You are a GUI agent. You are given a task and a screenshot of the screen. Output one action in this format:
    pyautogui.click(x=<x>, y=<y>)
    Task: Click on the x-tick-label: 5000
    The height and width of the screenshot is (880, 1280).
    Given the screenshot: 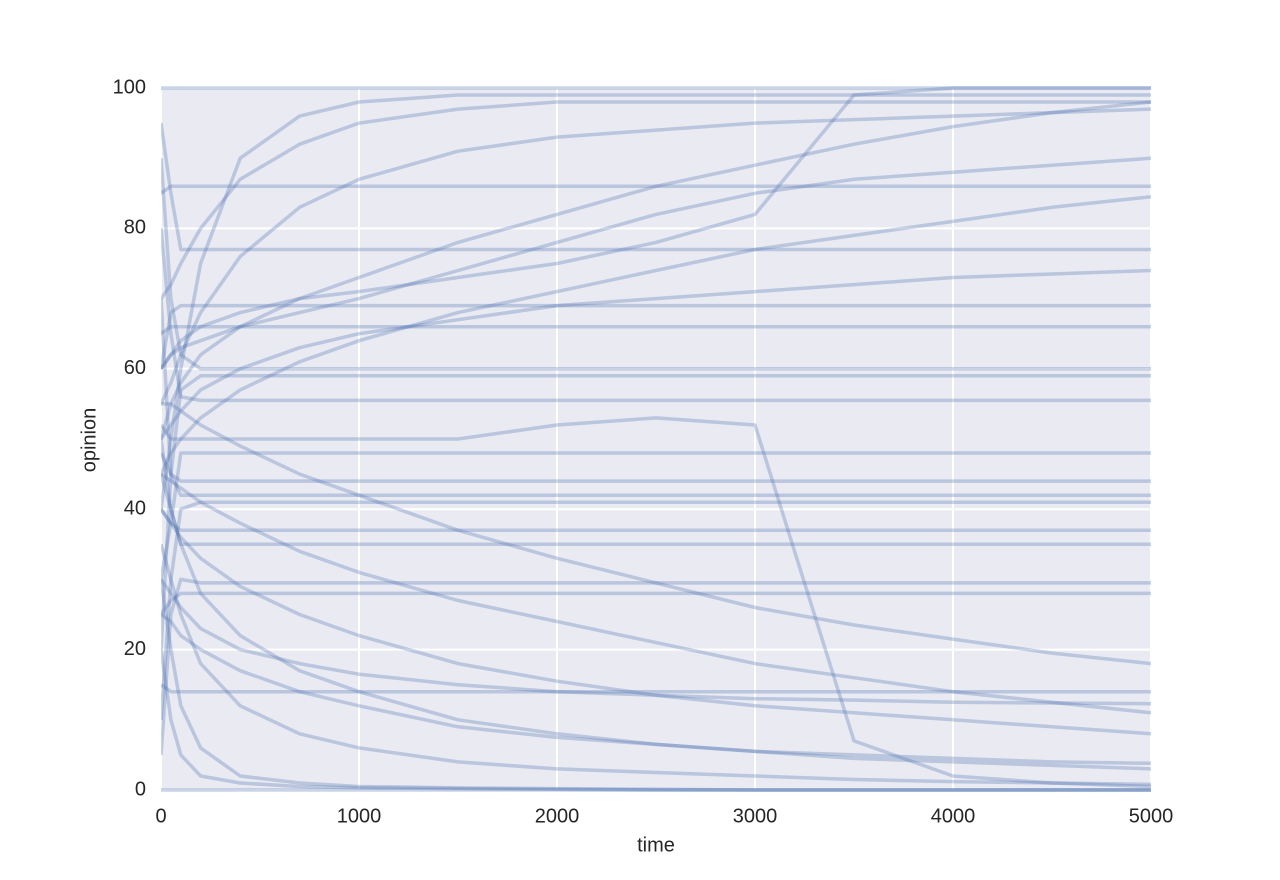 What is the action you would take?
    pyautogui.click(x=1151, y=816)
    